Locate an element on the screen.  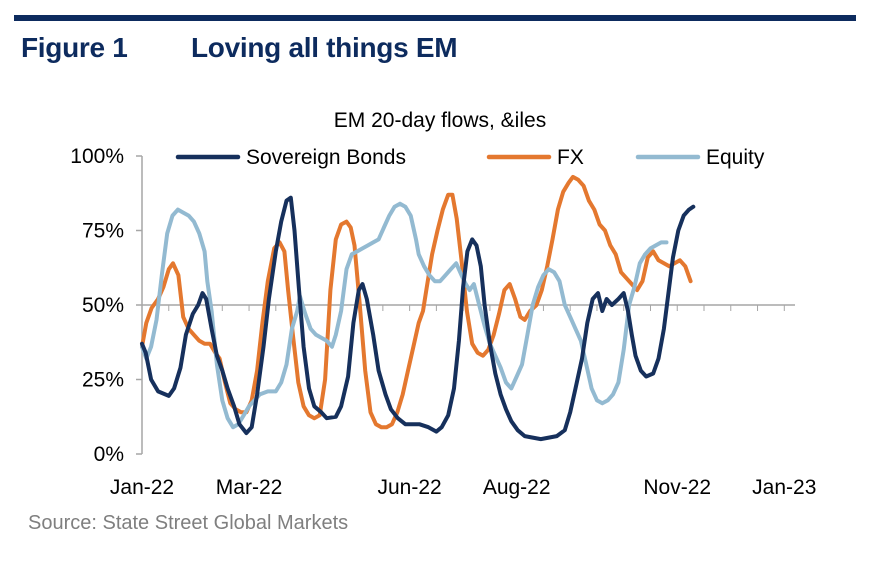
x-tick-label: Jan-23 is located at coordinates (784, 487).